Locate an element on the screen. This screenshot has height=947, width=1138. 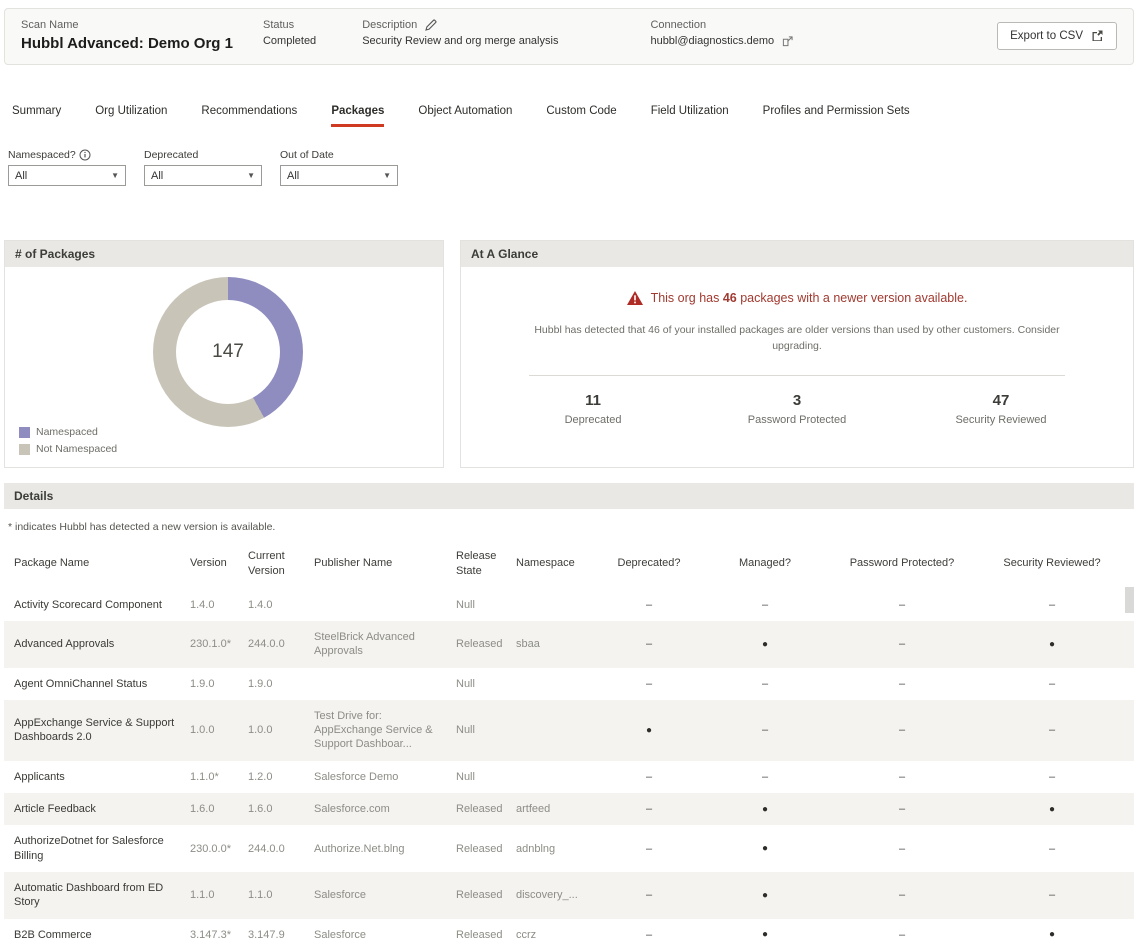
external-link-icon is located at coordinates (787, 41).